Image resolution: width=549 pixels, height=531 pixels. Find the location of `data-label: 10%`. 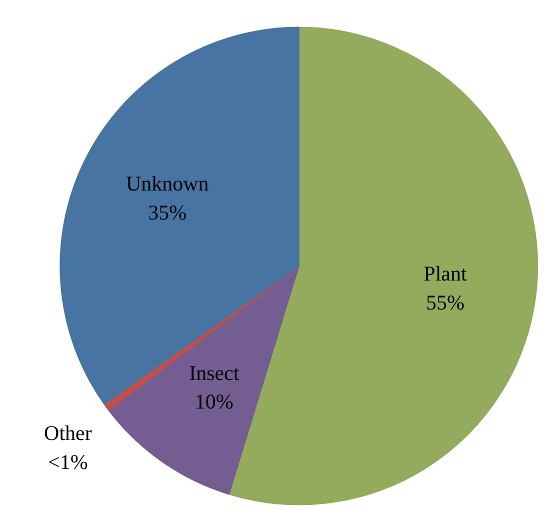

data-label: 10% is located at coordinates (214, 402).